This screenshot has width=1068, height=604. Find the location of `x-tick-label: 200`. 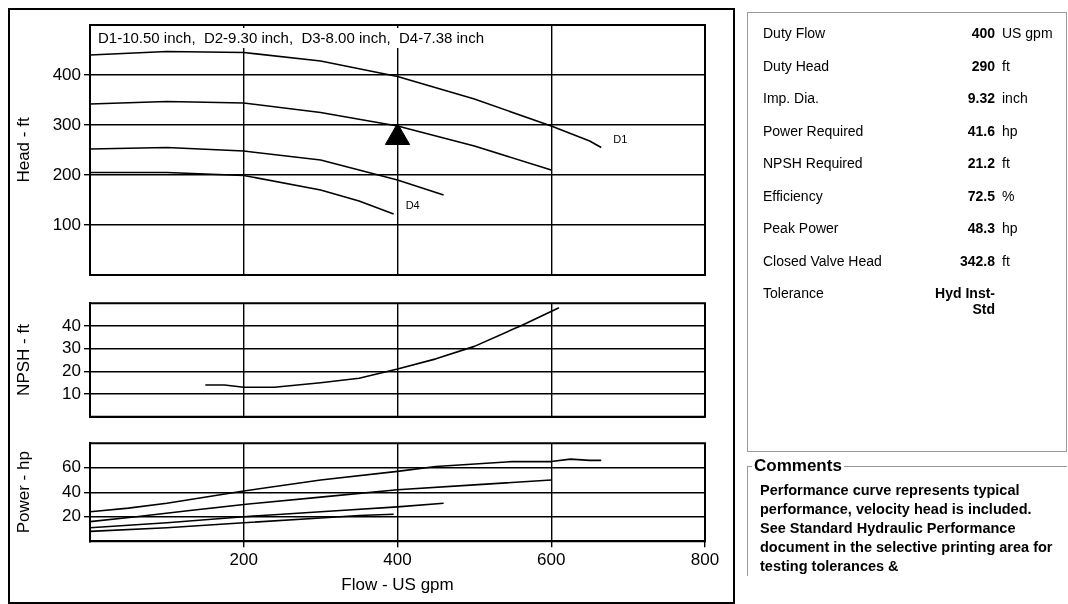

x-tick-label: 200 is located at coordinates (243, 560).